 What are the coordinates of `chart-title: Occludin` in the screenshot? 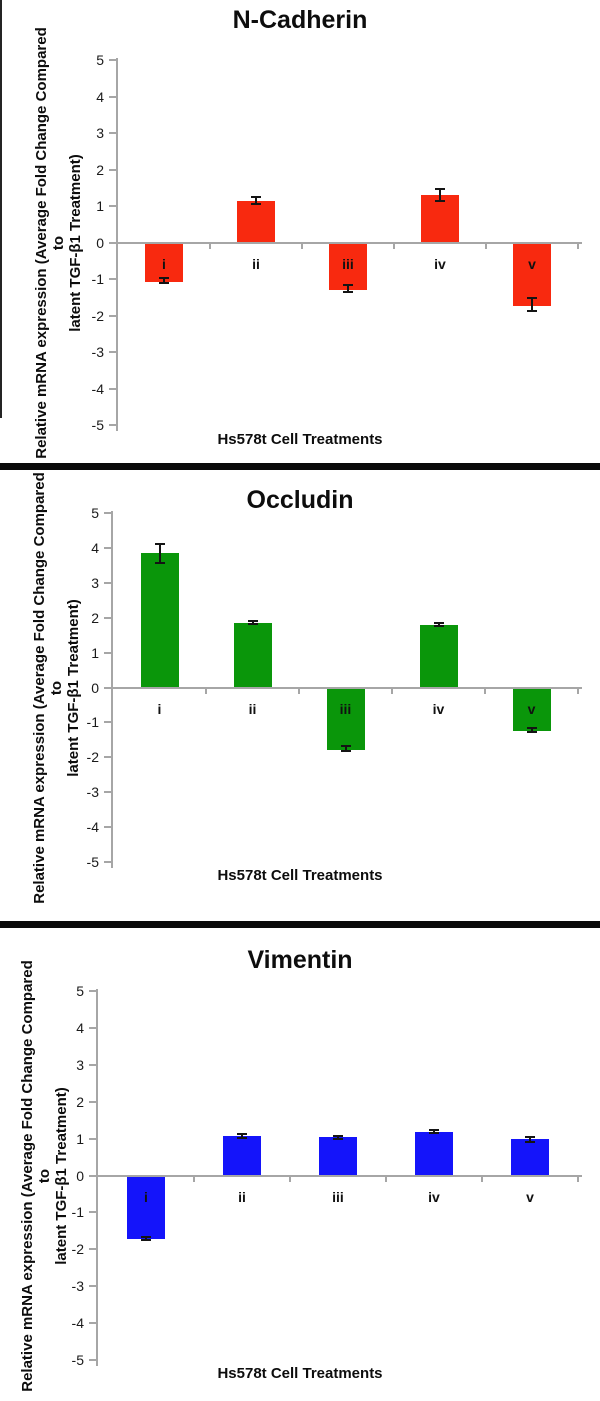 It's located at (300, 500).